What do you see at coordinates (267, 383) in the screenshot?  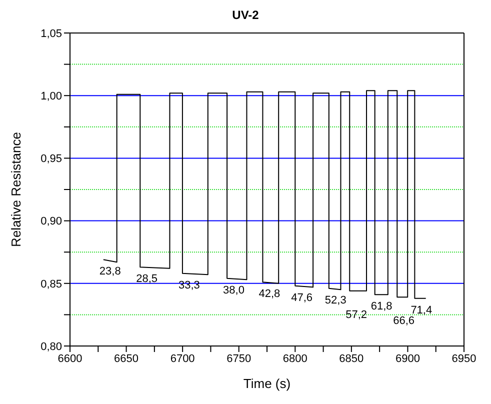 I see `x-axis-title: Time (s)` at bounding box center [267, 383].